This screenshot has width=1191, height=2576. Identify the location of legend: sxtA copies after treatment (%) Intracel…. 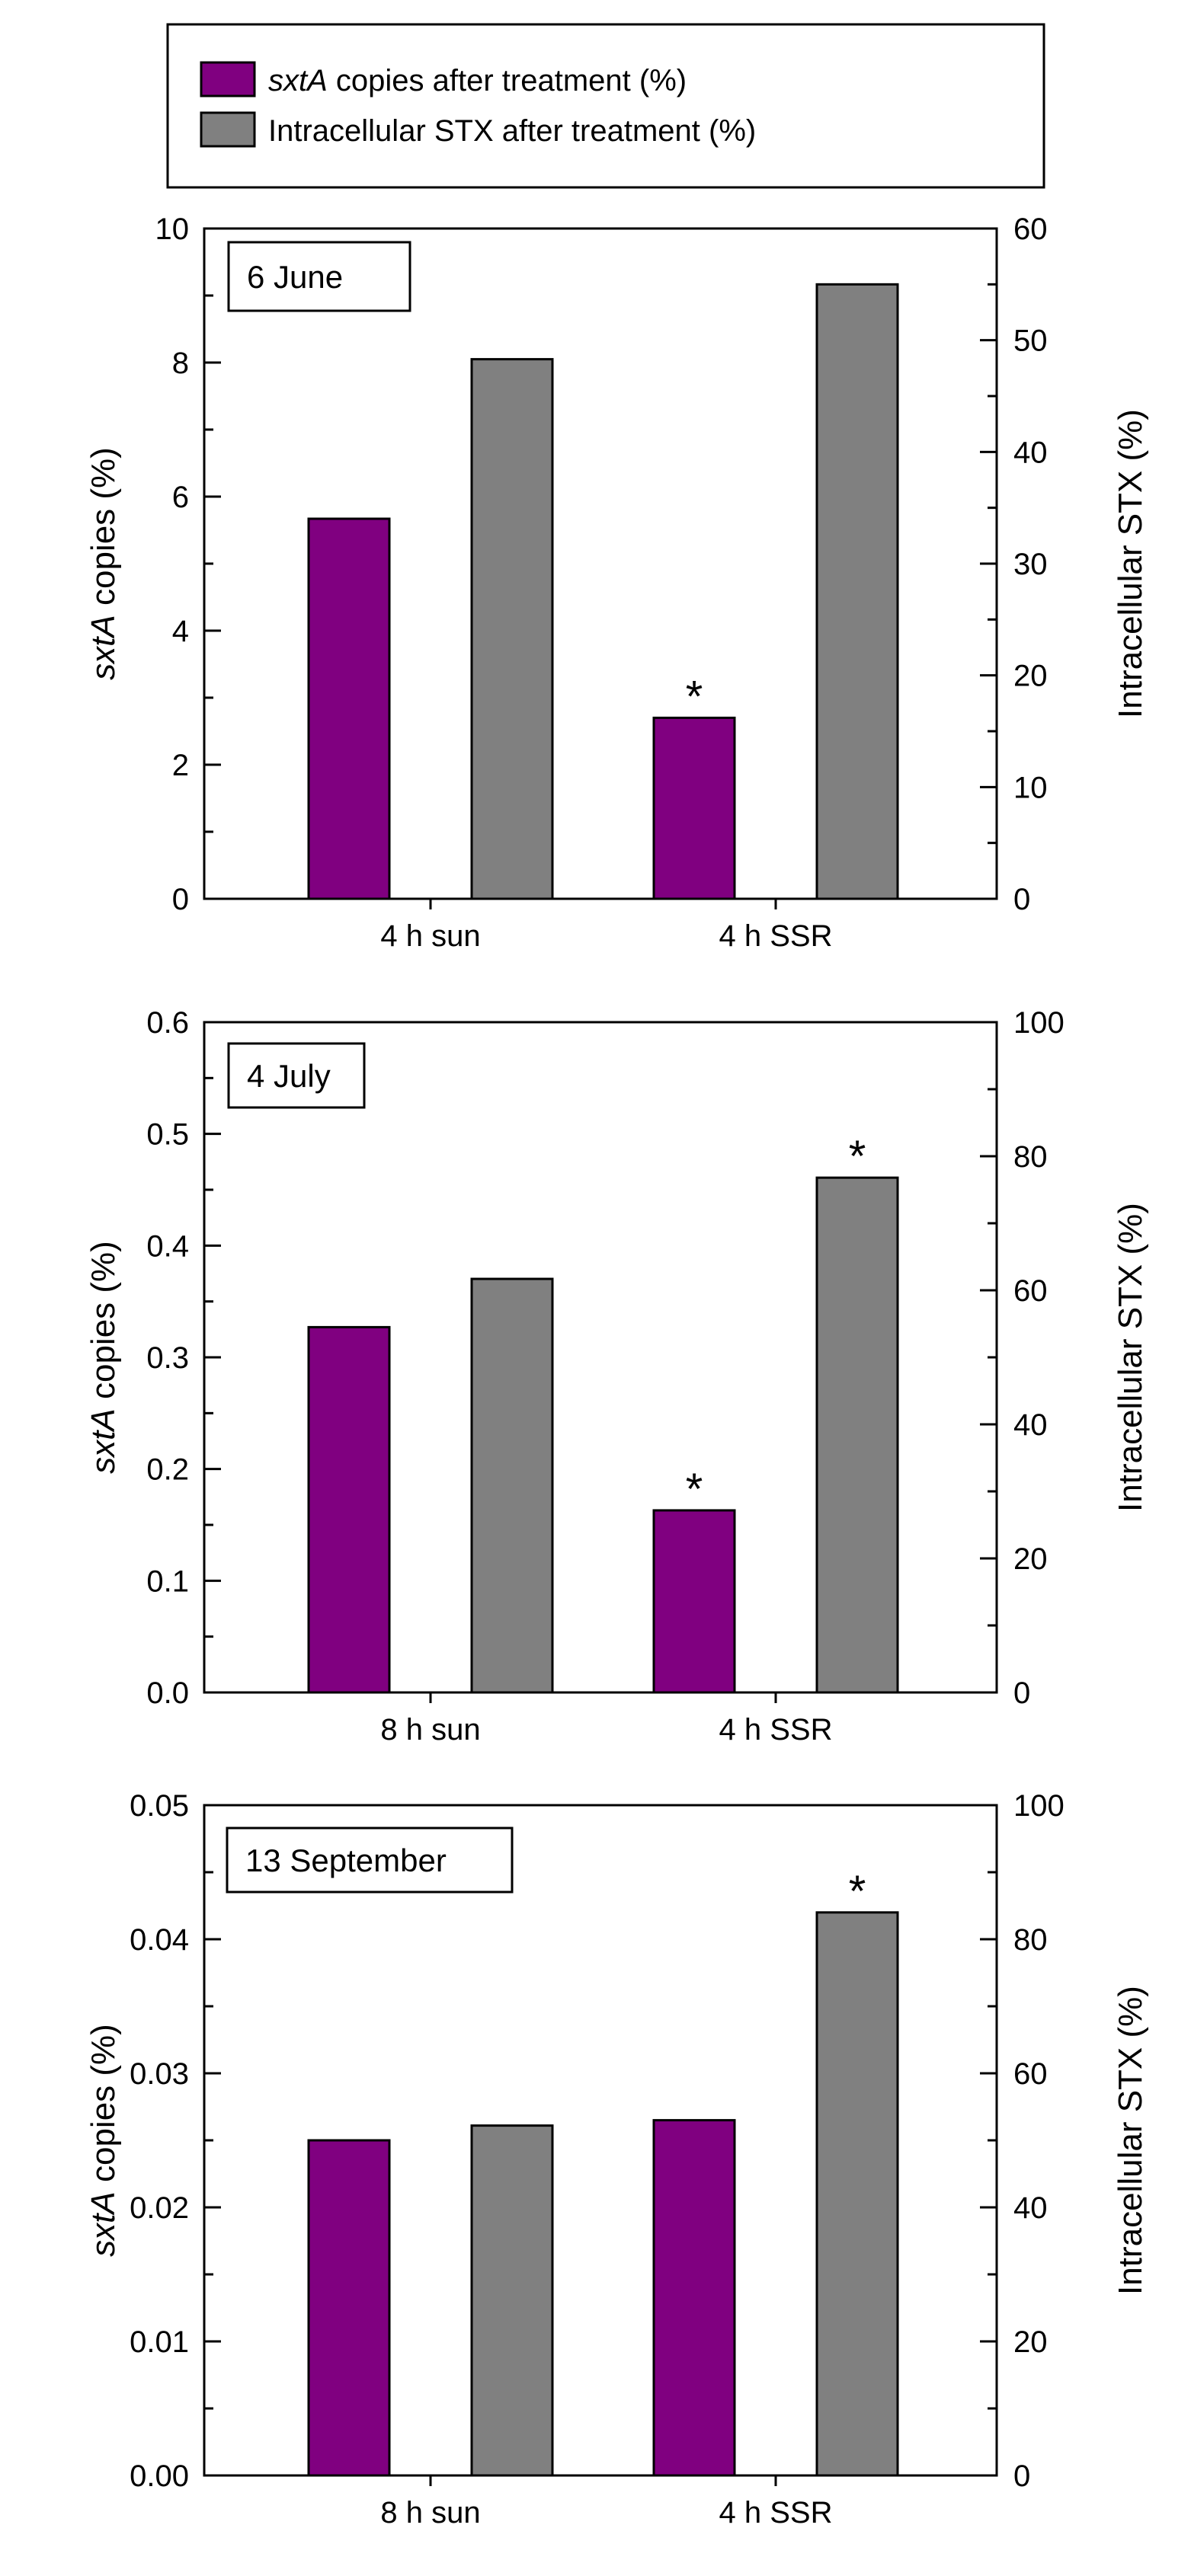
(606, 106).